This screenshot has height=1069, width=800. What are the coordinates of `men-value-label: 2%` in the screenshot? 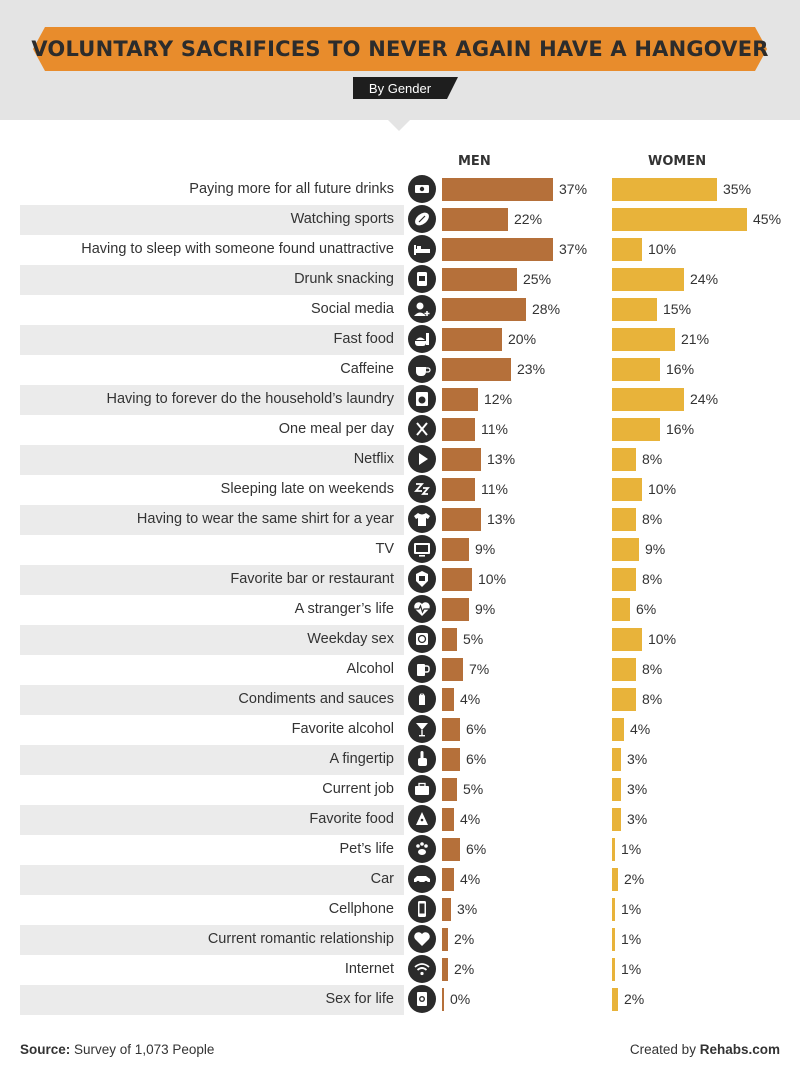 It's located at (464, 939).